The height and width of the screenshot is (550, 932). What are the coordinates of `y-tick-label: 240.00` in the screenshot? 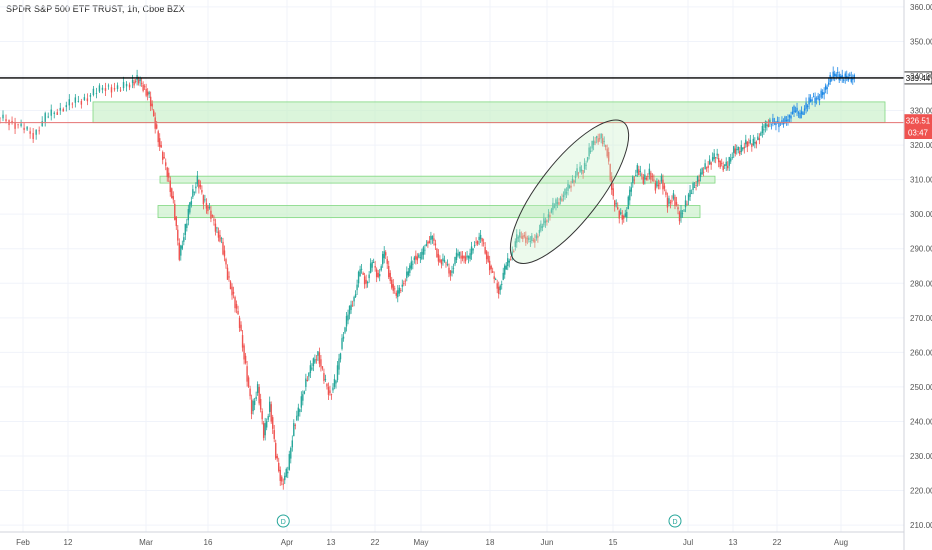 It's located at (921, 421).